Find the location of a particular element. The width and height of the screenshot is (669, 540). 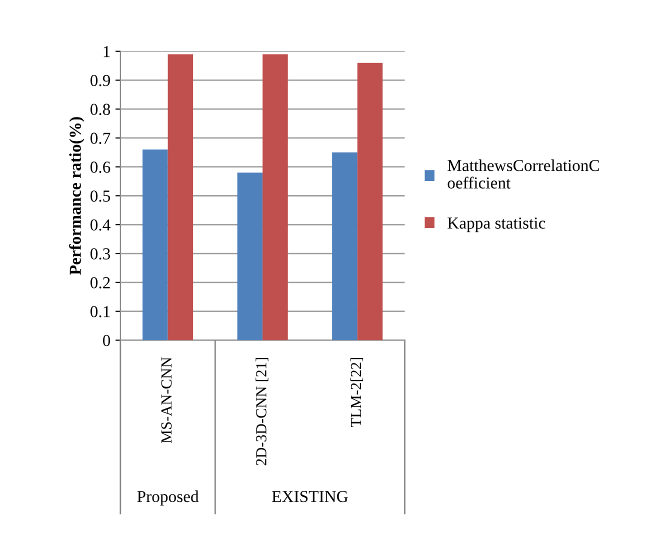

text: Proposed is located at coordinates (168, 498).